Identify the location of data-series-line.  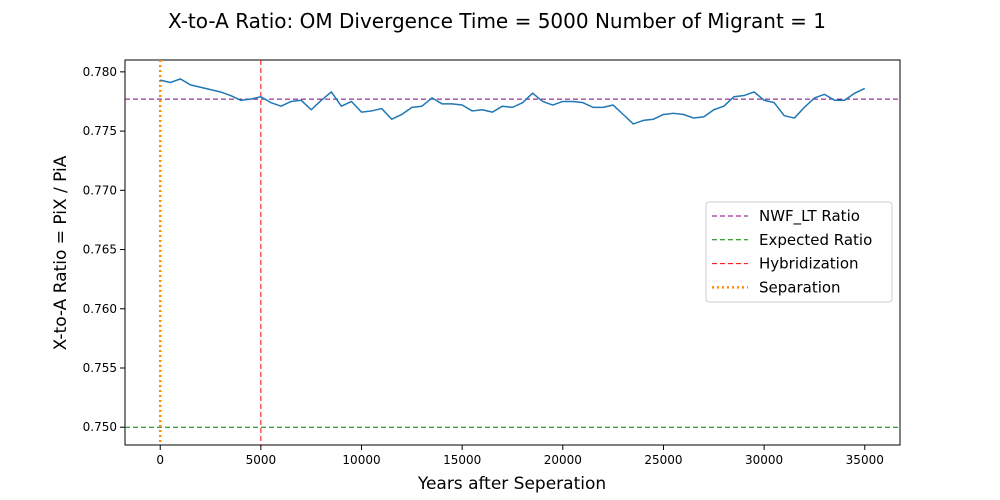
(513, 101).